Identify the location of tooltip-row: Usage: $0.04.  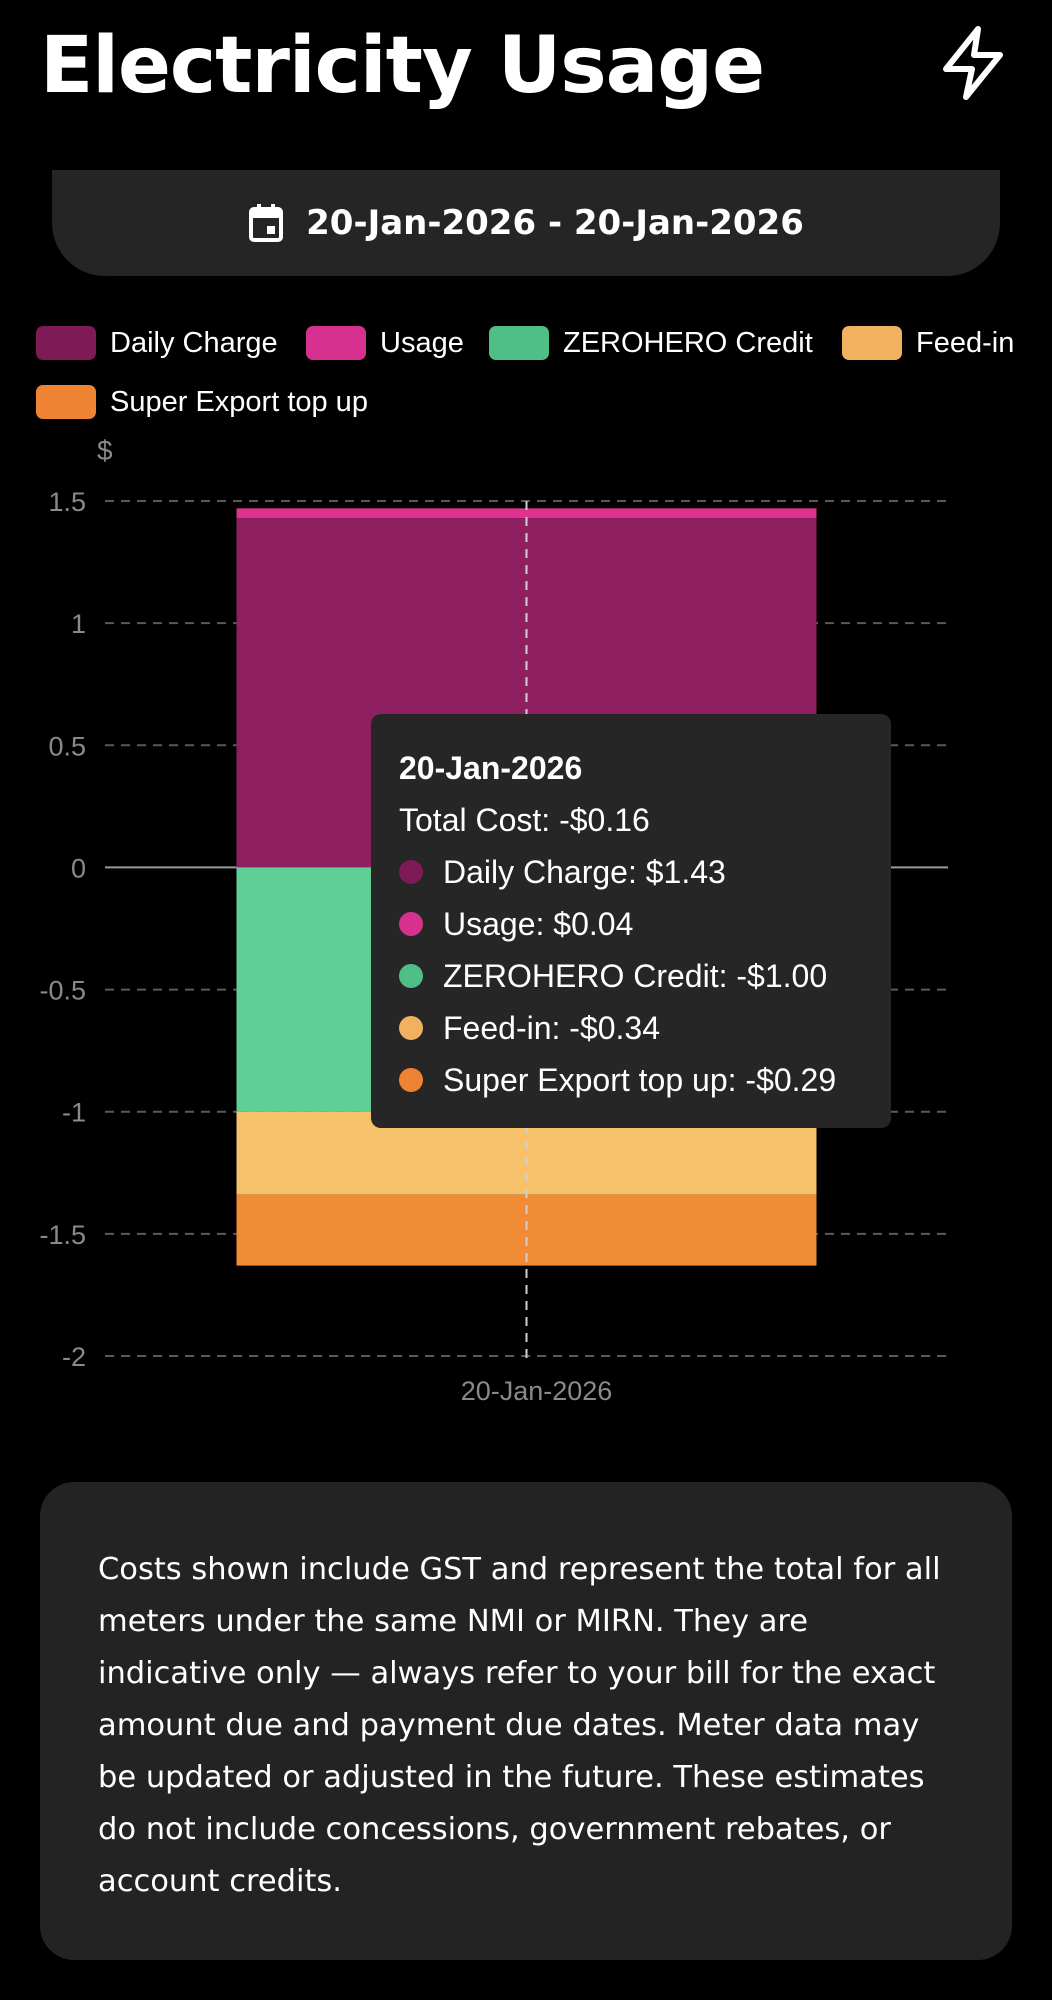
(645, 924).